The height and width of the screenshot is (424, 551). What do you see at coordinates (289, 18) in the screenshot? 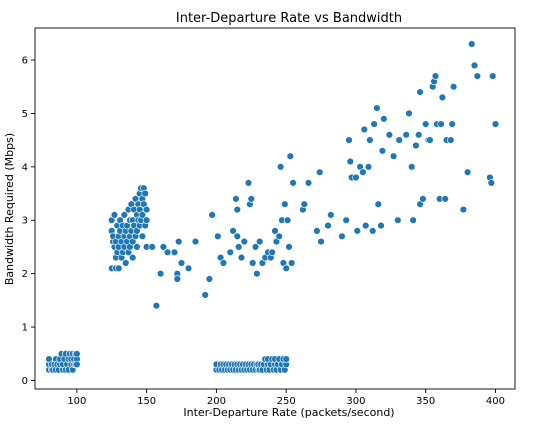
I see `chart-title: Inter-Departure Rate vs Bandwidth` at bounding box center [289, 18].